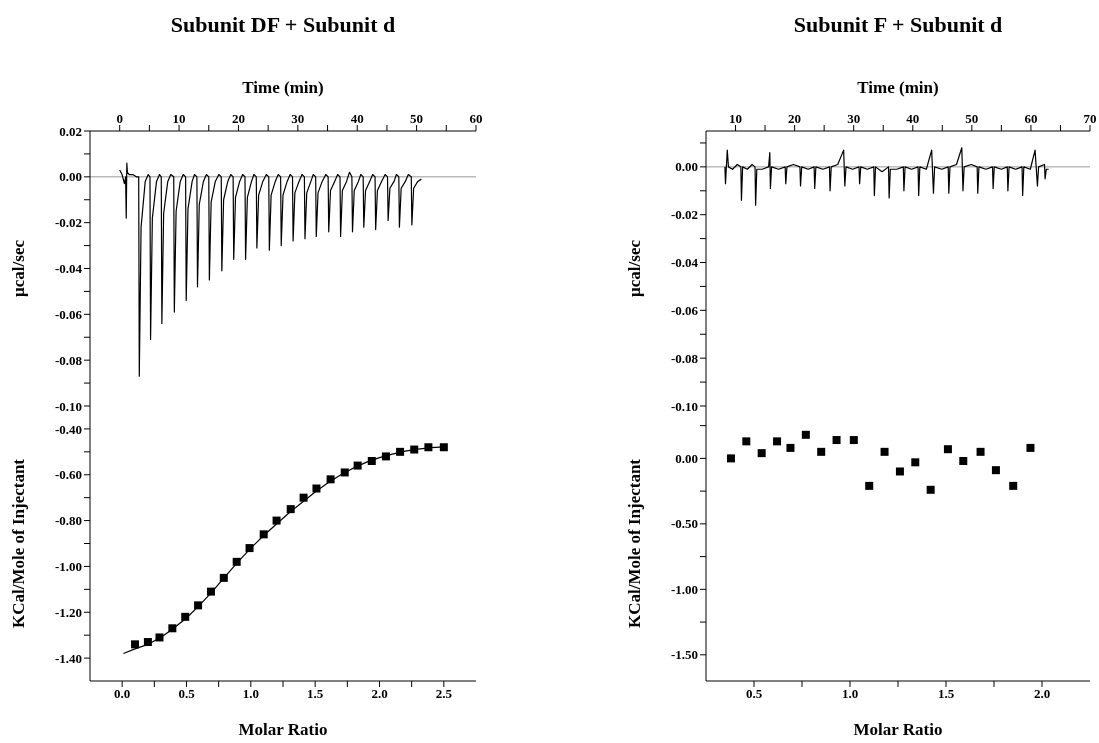 This screenshot has height=743, width=1099. Describe the element at coordinates (122, 694) in the screenshot. I see `x-tick-label: 0.0` at that location.